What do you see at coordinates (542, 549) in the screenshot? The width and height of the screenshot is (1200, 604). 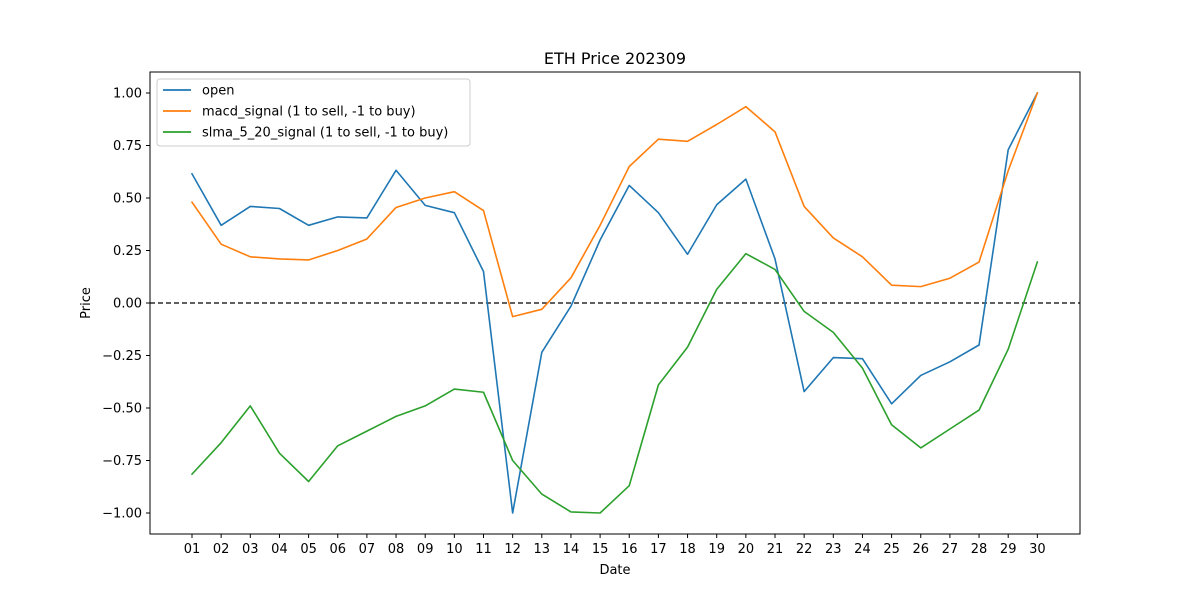 I see `x-tick-label: 13` at bounding box center [542, 549].